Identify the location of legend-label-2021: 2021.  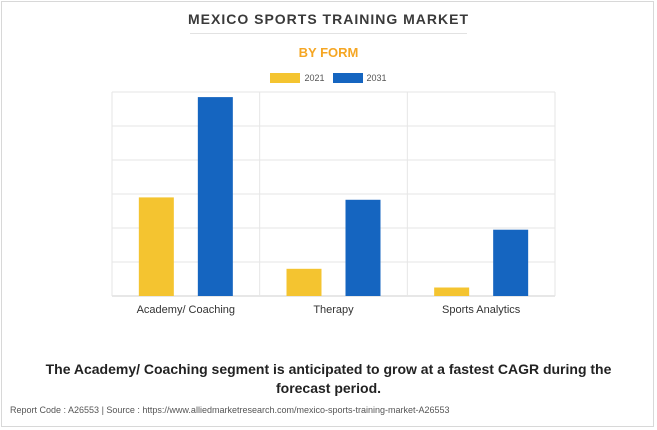
(314, 78).